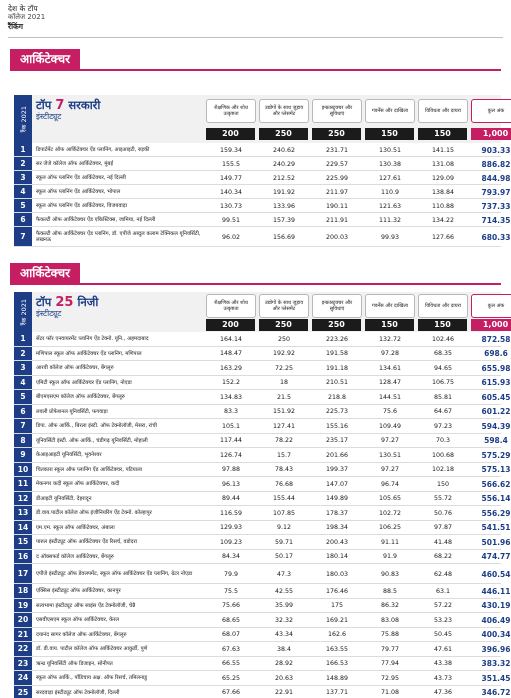 The height and width of the screenshot is (698, 511). I want to click on score-cell: 85.81, so click(443, 397).